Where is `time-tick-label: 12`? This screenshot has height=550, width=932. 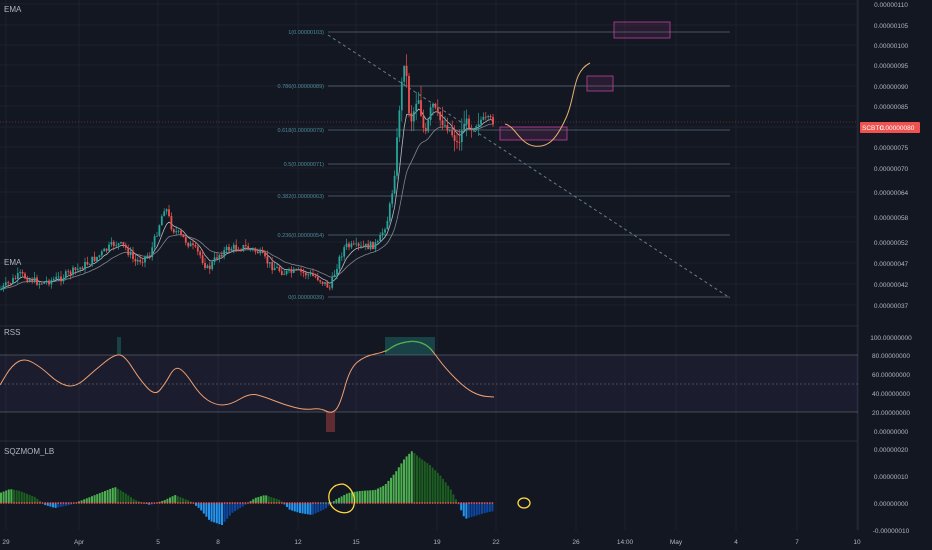
time-tick-label: 12 is located at coordinates (298, 542).